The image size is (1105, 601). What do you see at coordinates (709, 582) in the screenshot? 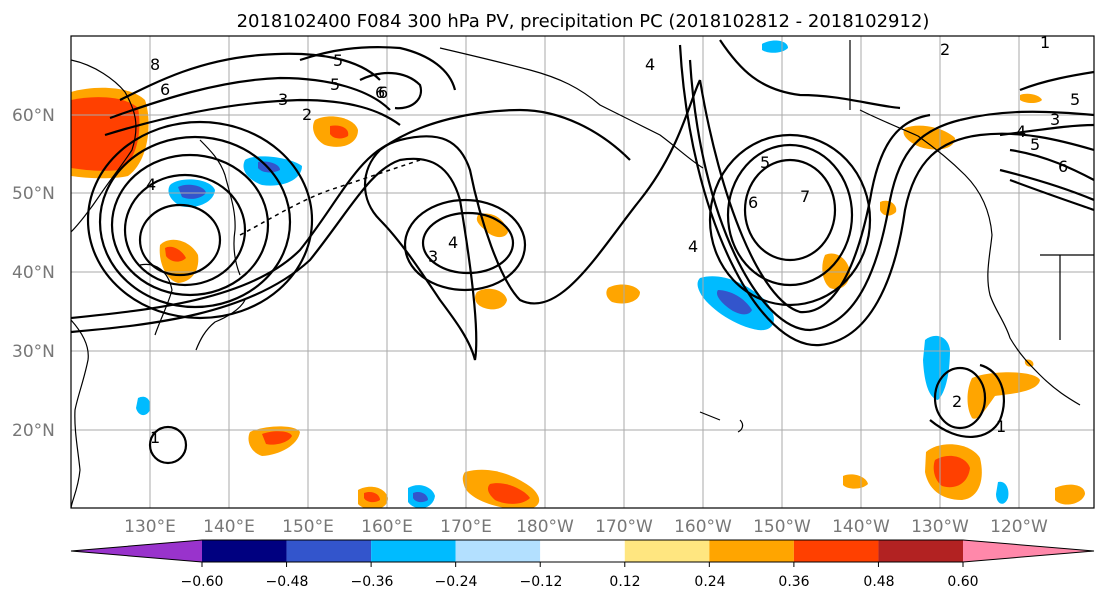
I see `svg-text: 0.24` at bounding box center [709, 582].